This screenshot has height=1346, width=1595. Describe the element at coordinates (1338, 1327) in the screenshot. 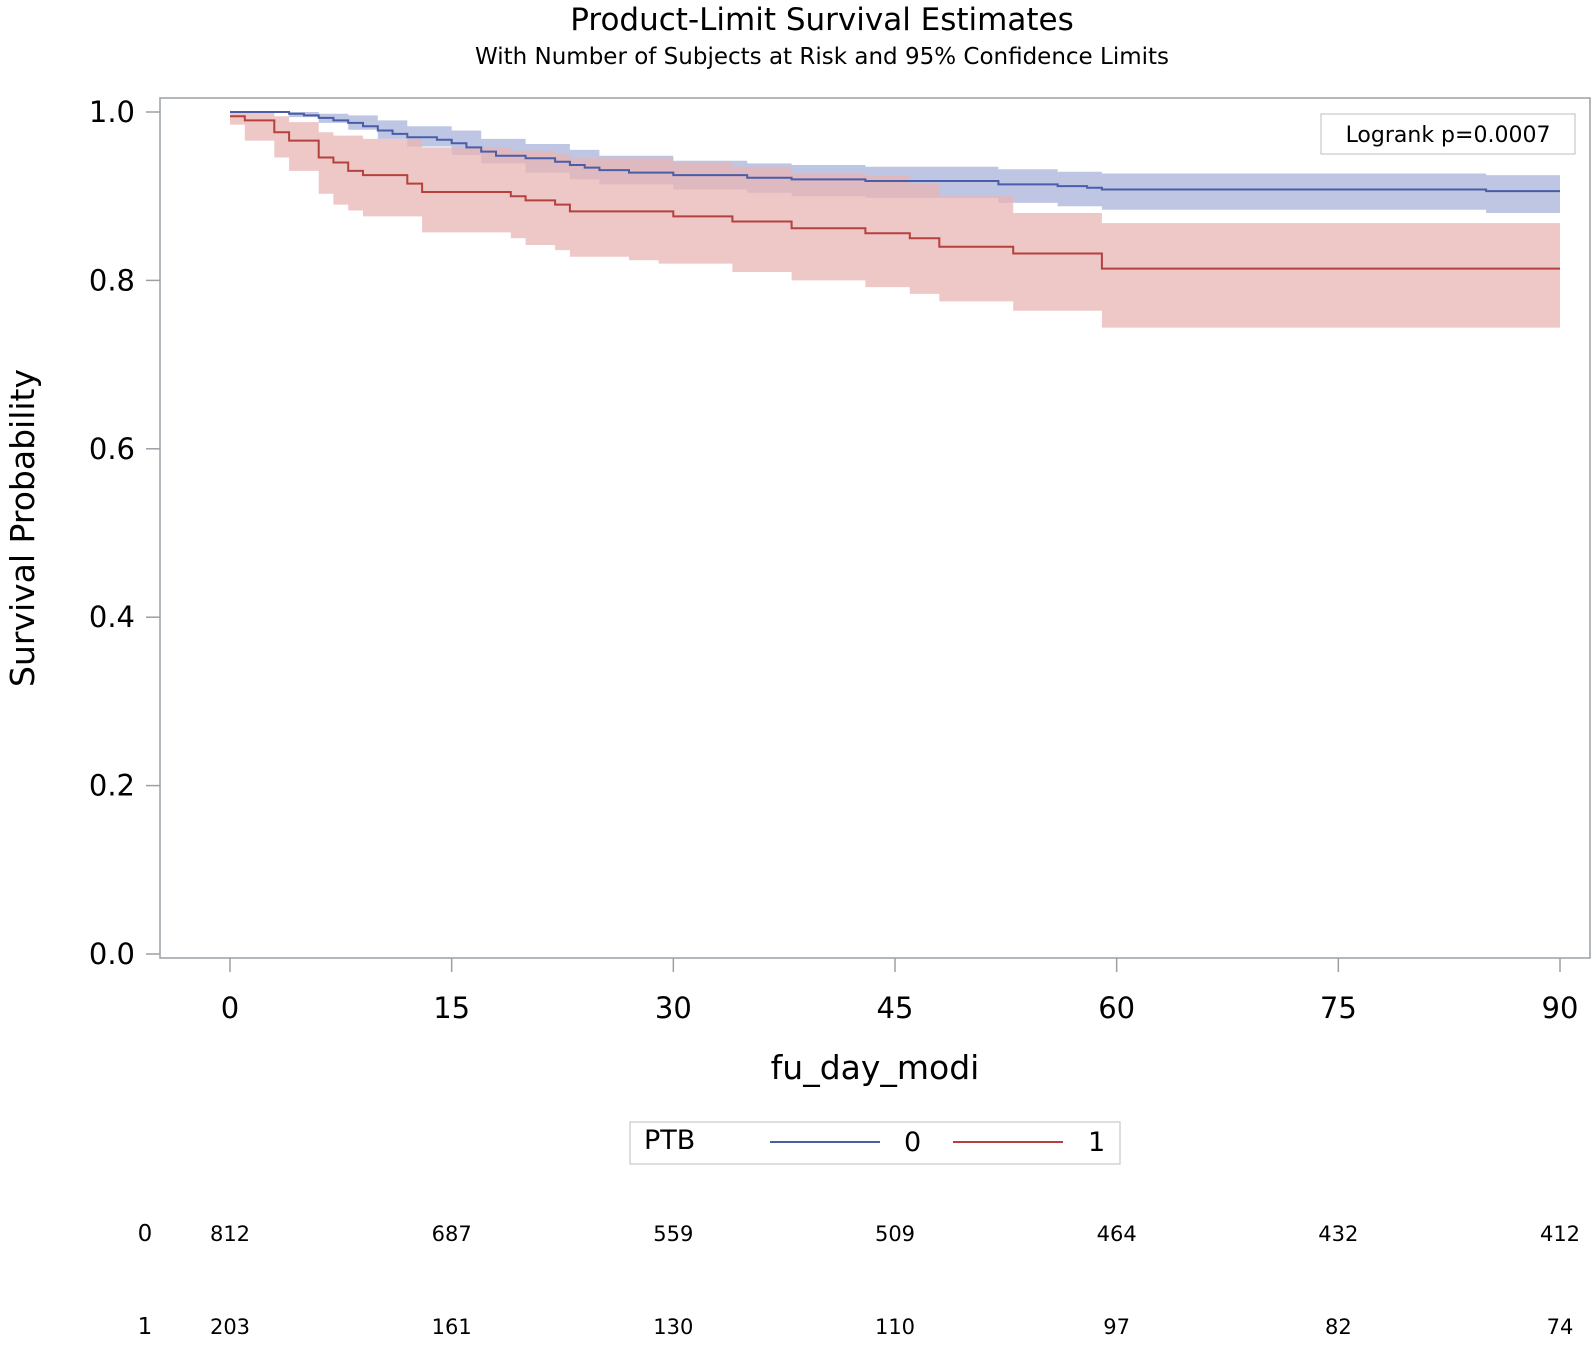

I see `risk-count: 82` at that location.